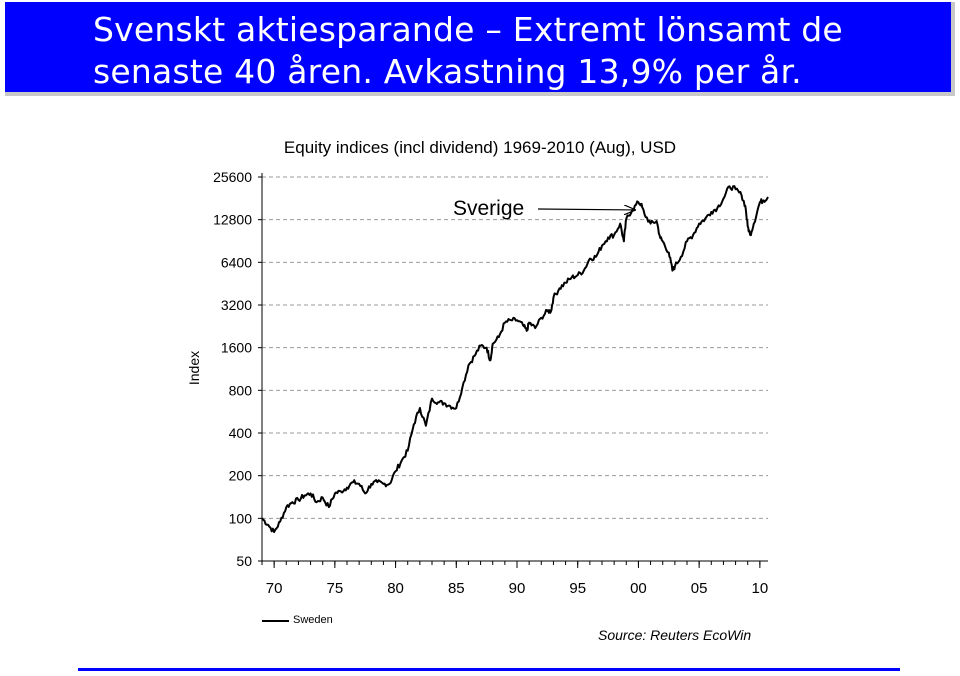  I want to click on footer-rule, so click(489, 669).